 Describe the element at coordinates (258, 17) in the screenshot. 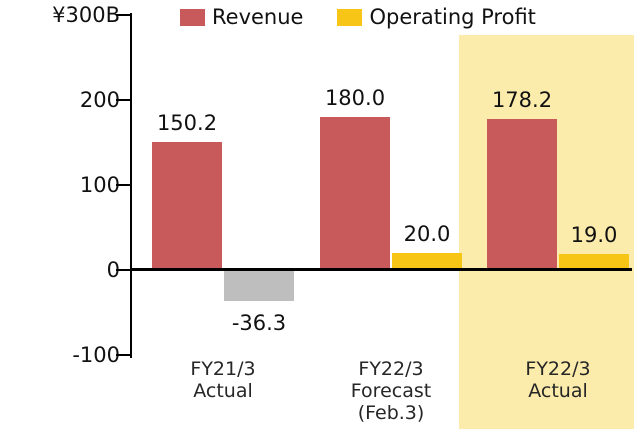

I see `legend-label-revenue: Revenue` at that location.